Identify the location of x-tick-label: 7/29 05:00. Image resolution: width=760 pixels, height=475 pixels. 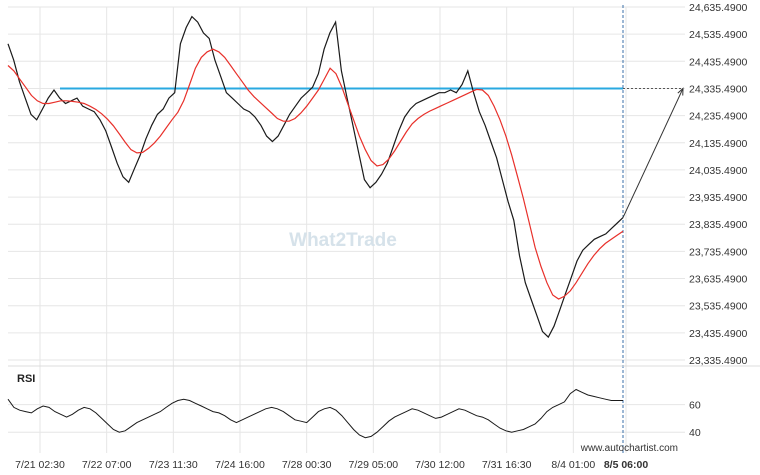
(374, 465).